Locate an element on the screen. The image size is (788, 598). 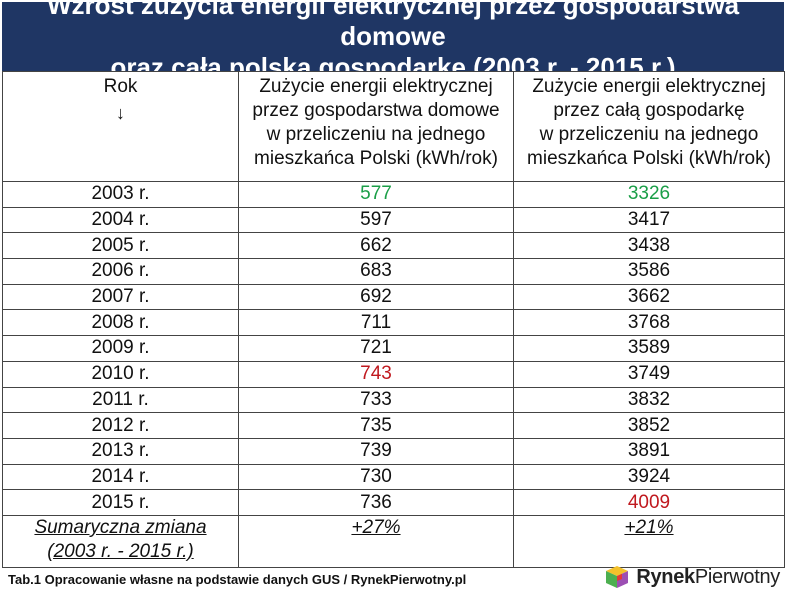
down-arrow-icon: ↓ is located at coordinates (120, 113).